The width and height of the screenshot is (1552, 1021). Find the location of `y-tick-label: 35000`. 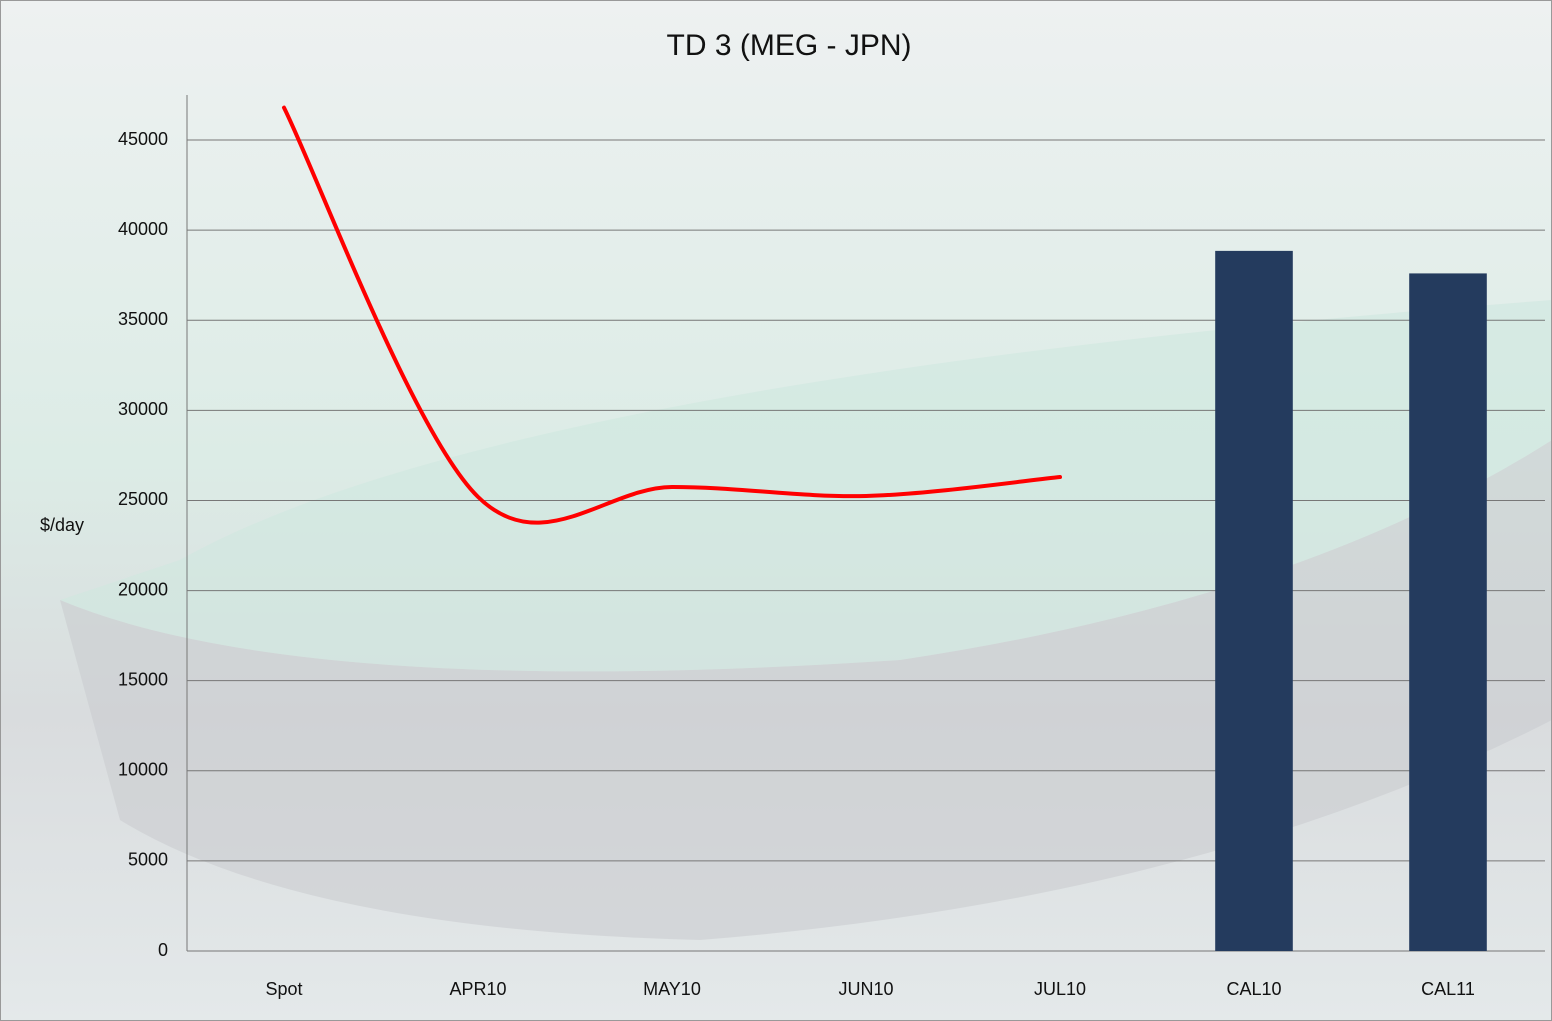

y-tick-label: 35000 is located at coordinates (143, 319).